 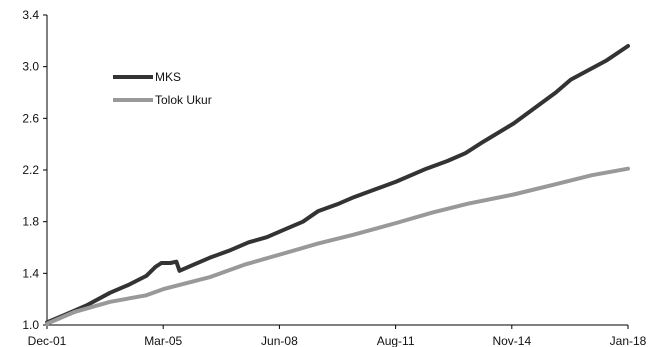 What do you see at coordinates (30, 273) in the screenshot?
I see `y-tick-label: 1.4` at bounding box center [30, 273].